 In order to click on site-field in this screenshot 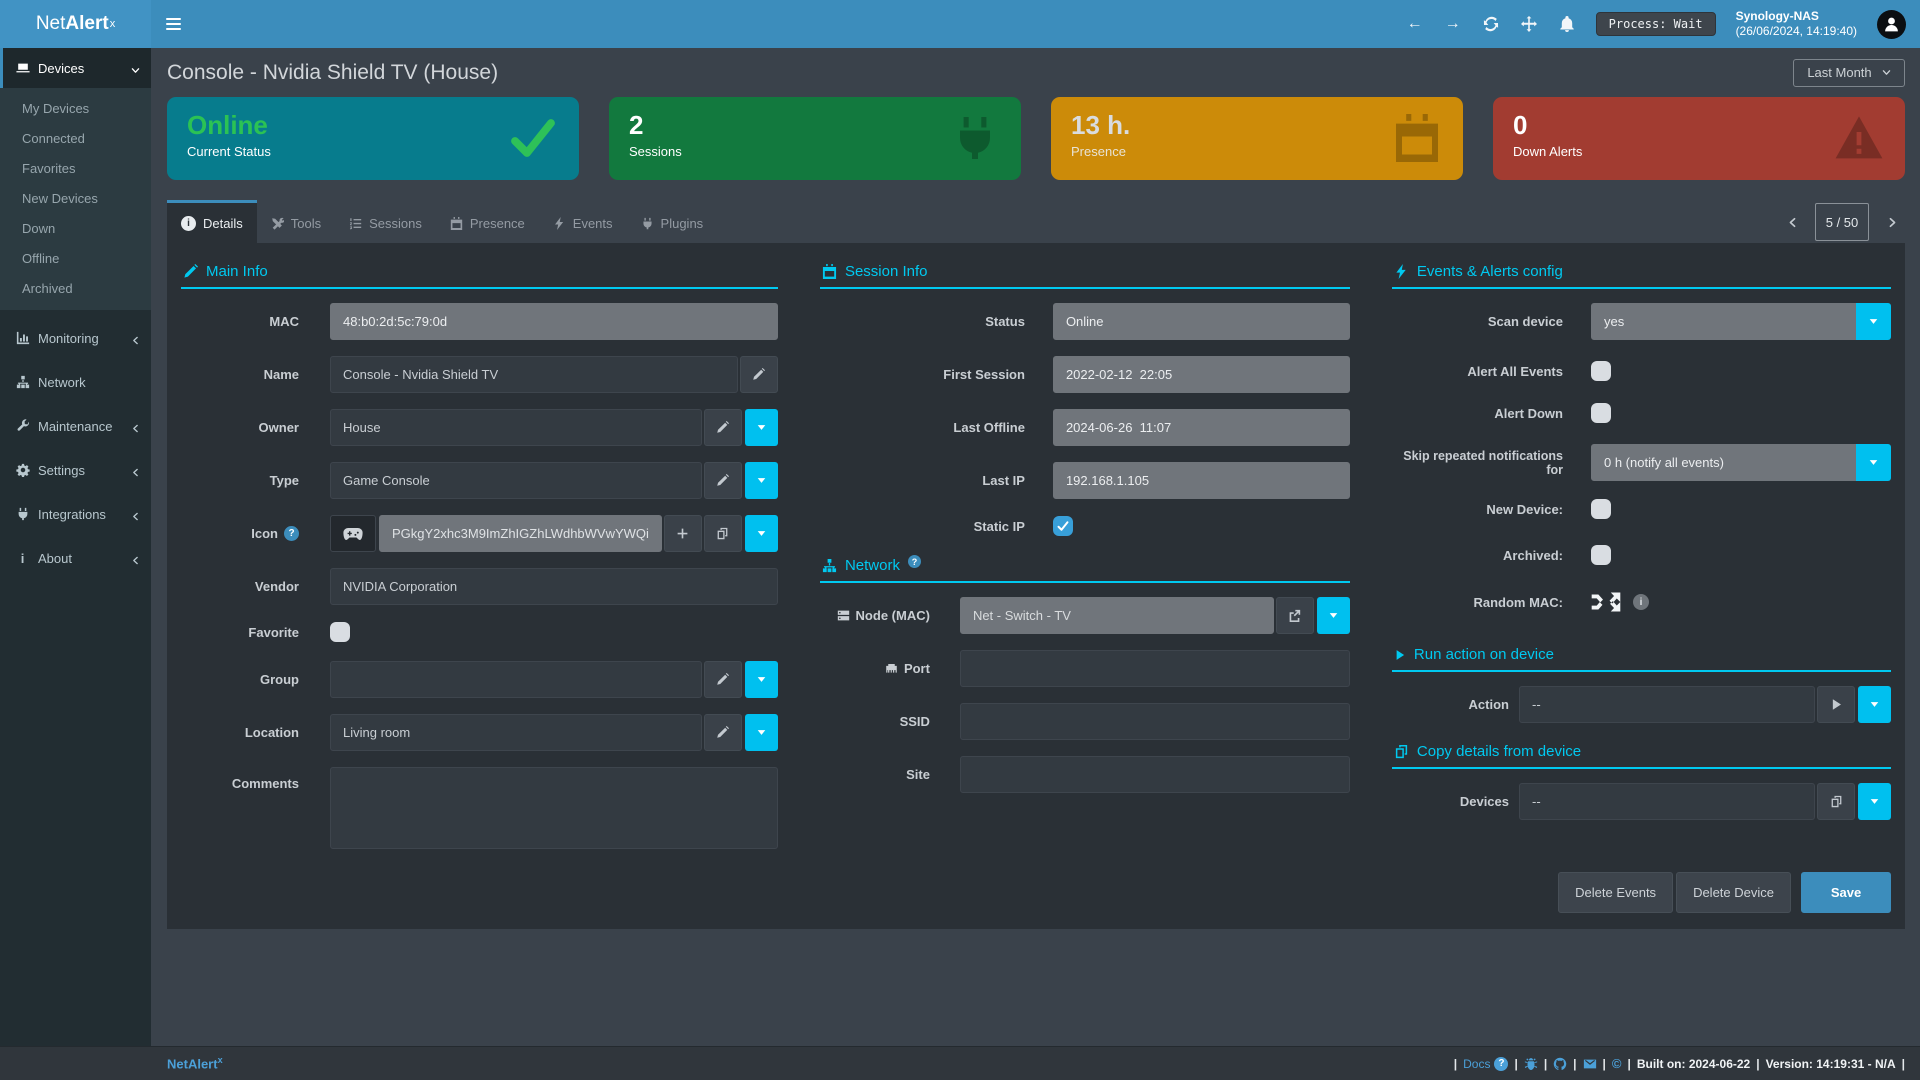, I will do `click(1154, 774)`.